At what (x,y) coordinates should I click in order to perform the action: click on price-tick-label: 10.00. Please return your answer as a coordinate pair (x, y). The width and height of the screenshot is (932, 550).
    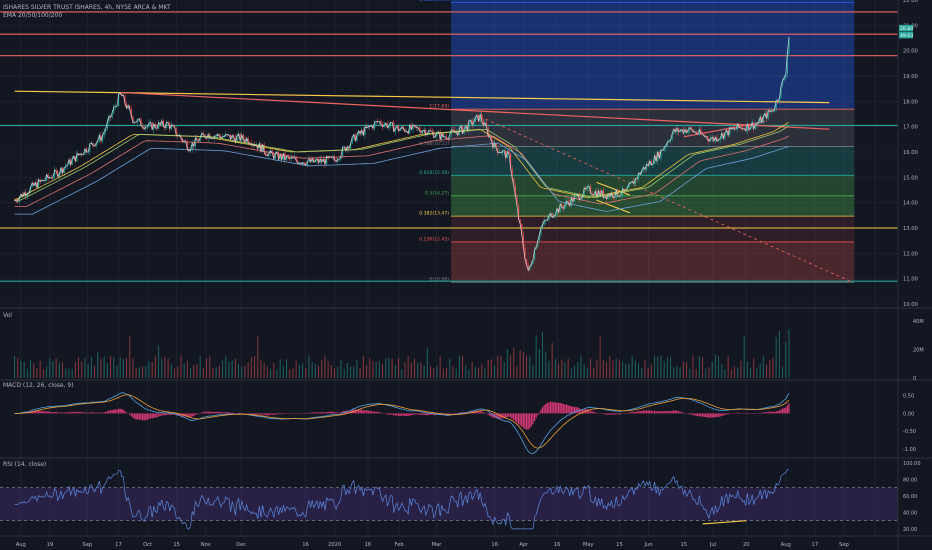
    Looking at the image, I should click on (910, 305).